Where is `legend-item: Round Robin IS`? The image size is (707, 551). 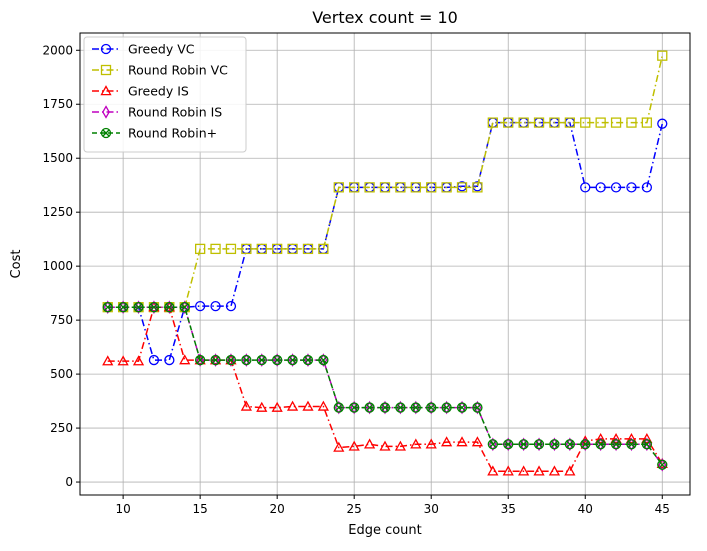 legend-item: Round Robin IS is located at coordinates (157, 112).